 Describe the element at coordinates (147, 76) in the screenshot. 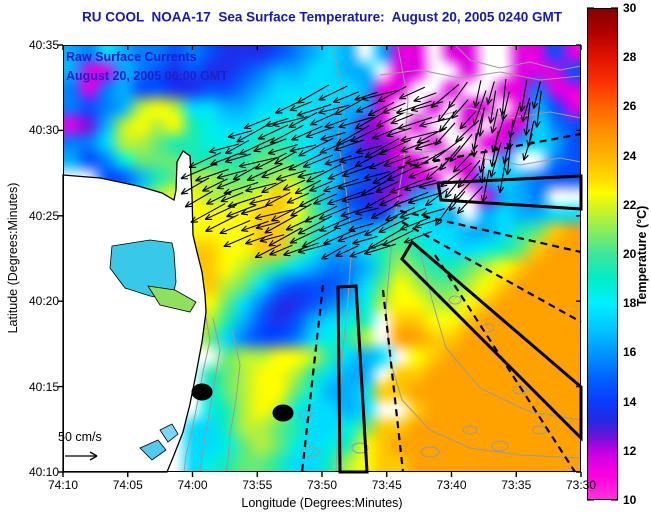

I see `annotation-currents-line2: August 20, 2005 06:00 GMT` at that location.